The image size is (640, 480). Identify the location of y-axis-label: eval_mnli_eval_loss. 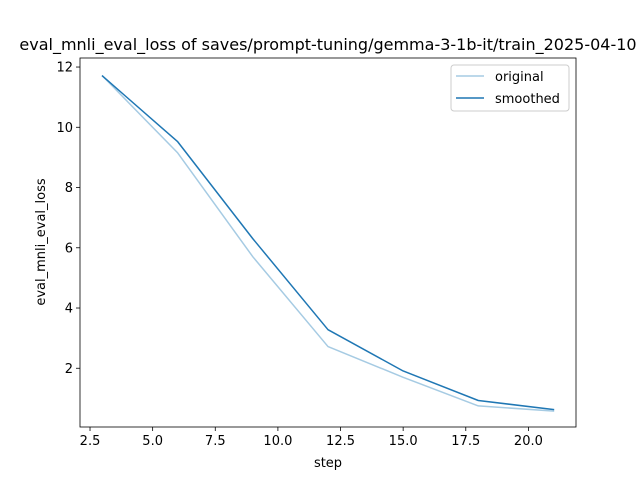
(41, 242).